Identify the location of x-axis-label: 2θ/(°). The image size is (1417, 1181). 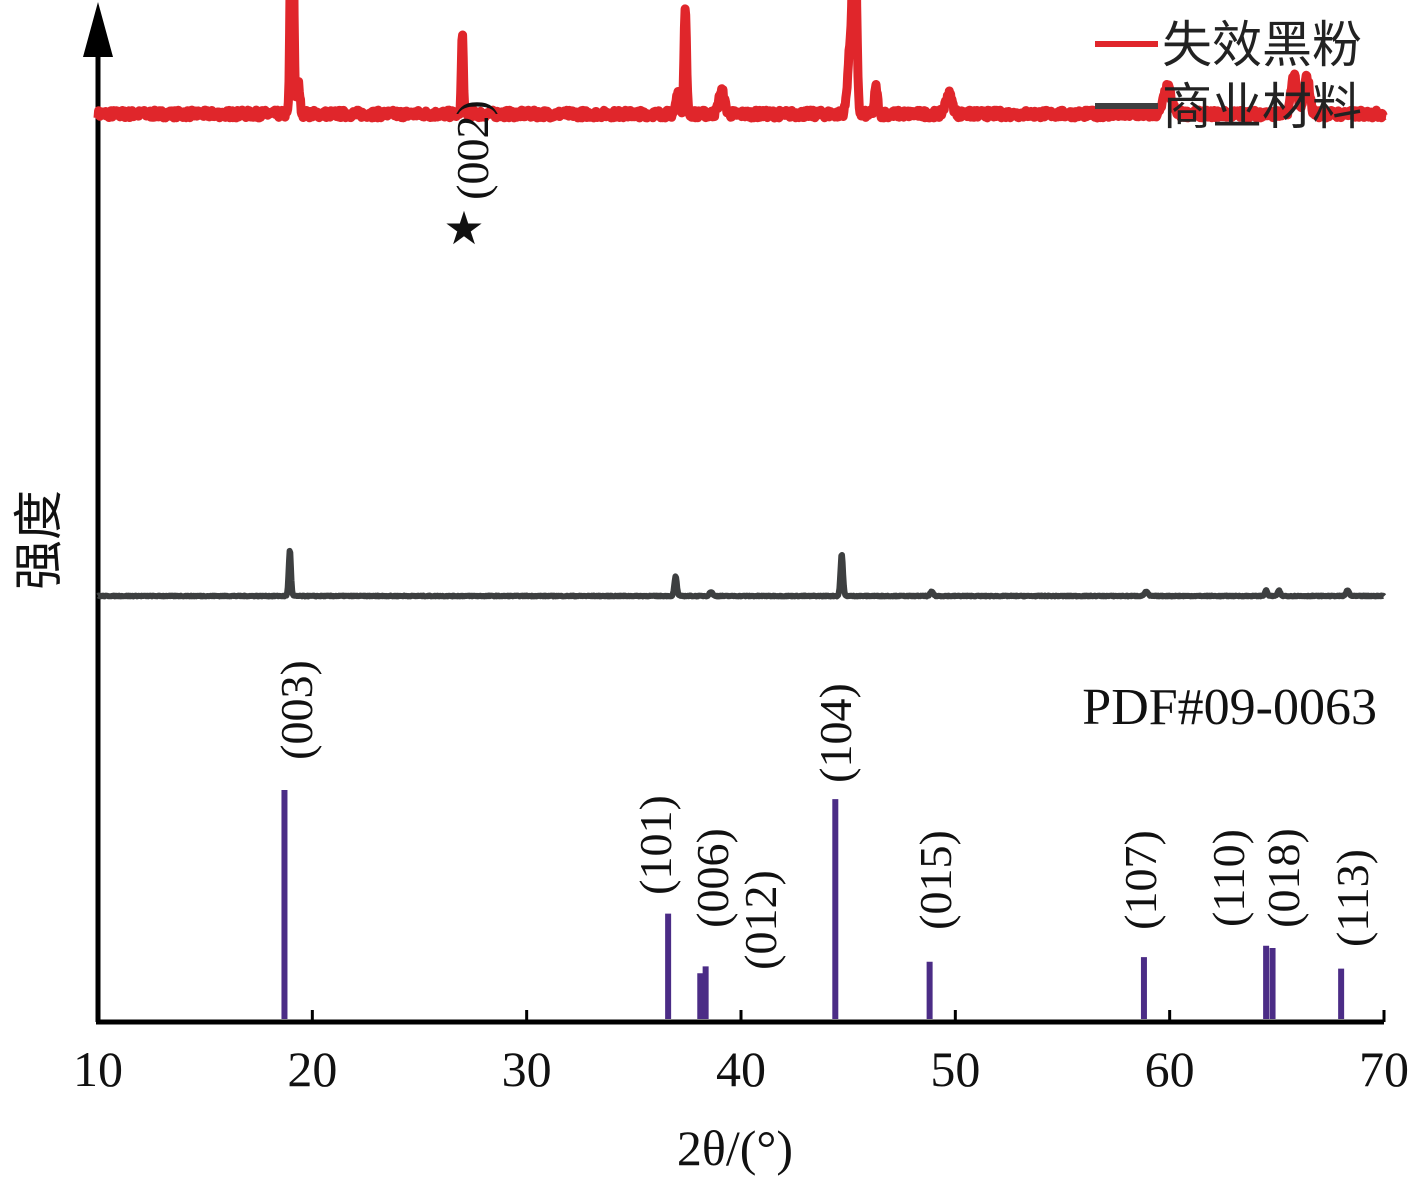
(735, 1148).